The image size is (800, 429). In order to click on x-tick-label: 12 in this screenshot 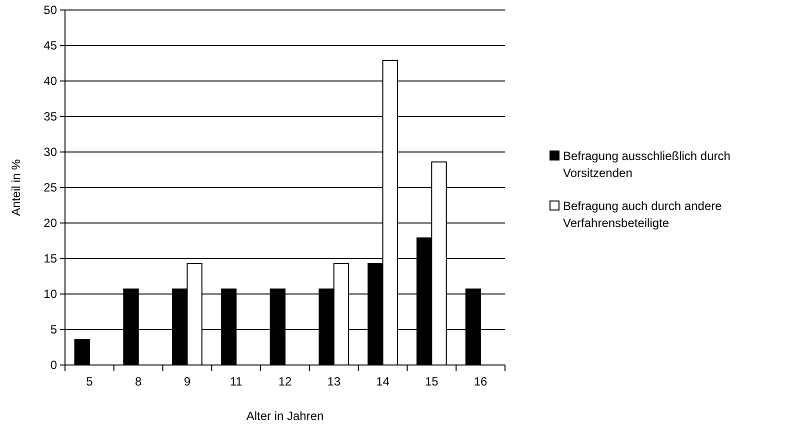, I will do `click(285, 381)`.